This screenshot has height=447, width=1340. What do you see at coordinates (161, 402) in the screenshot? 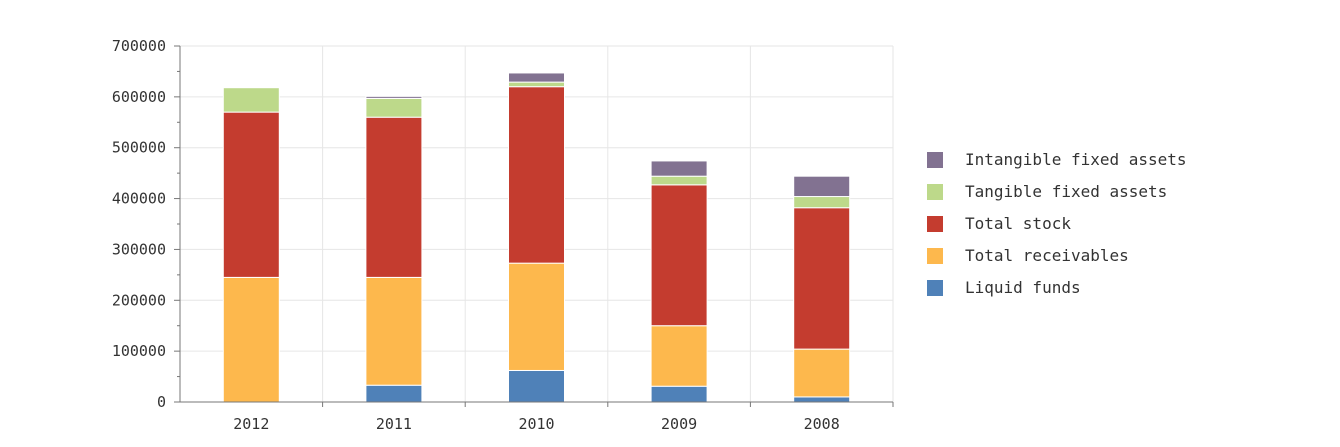
I see `y-tick-label: 0` at bounding box center [161, 402].